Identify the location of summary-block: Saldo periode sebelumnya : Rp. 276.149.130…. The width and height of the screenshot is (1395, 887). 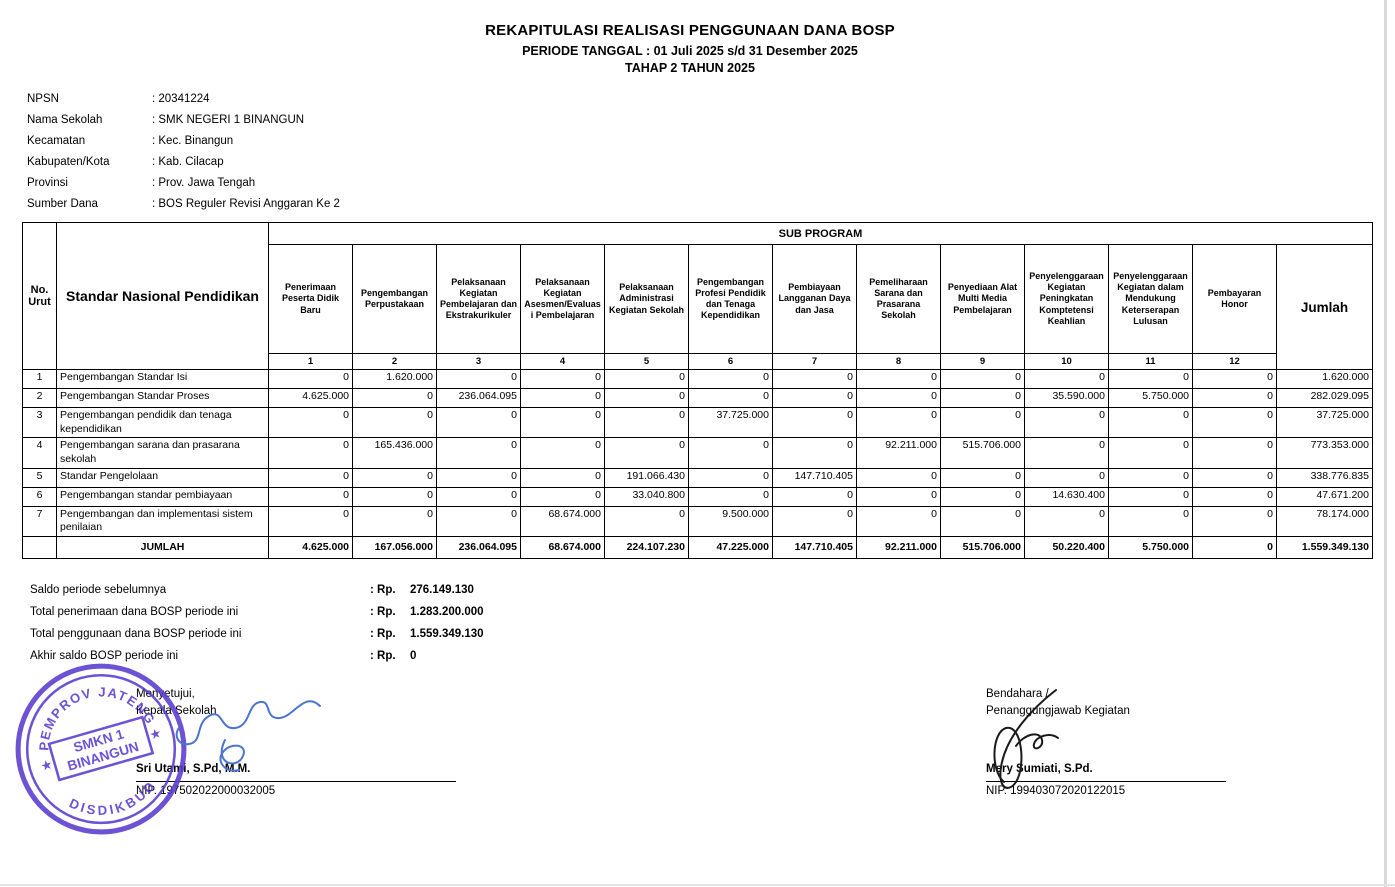
(257, 623).